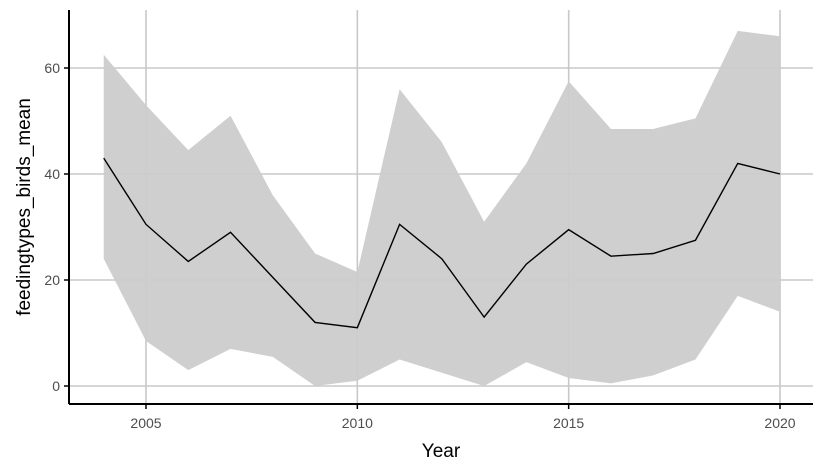 Image resolution: width=826 pixels, height=472 pixels. I want to click on y-axis-title: feedingtypes_birds_mean, so click(24, 207).